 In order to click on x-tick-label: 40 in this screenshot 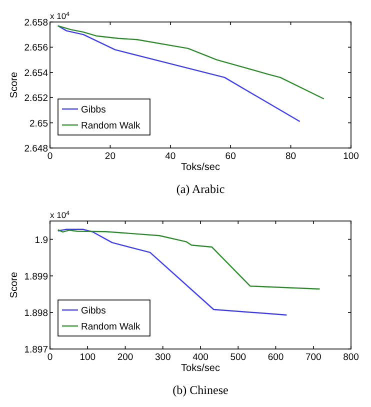, I will do `click(170, 156)`.